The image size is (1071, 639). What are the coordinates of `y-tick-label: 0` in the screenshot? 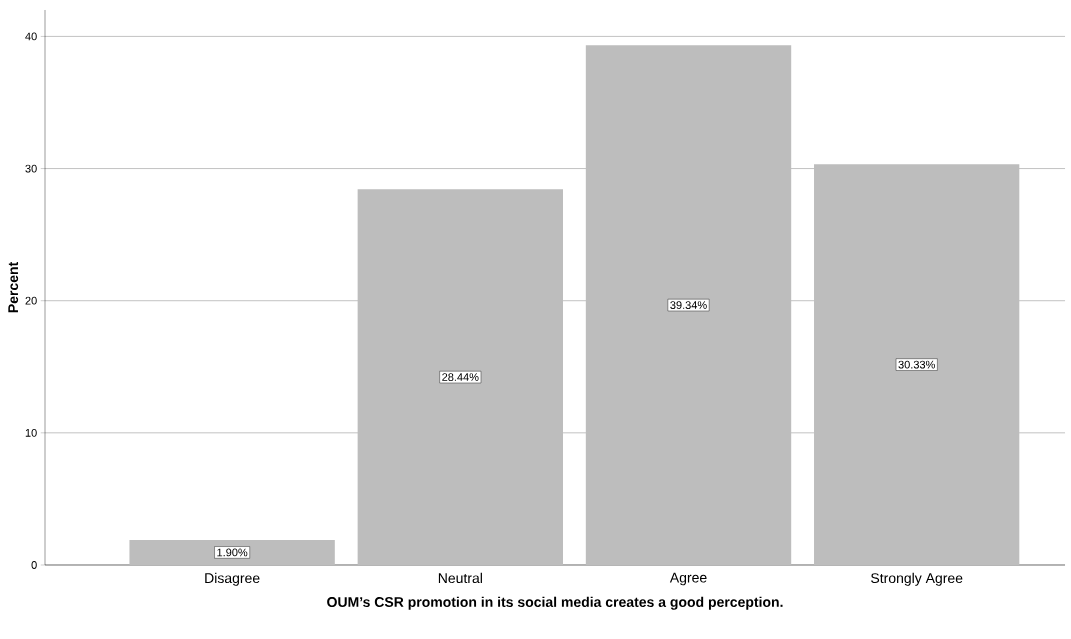 It's located at (34, 565).